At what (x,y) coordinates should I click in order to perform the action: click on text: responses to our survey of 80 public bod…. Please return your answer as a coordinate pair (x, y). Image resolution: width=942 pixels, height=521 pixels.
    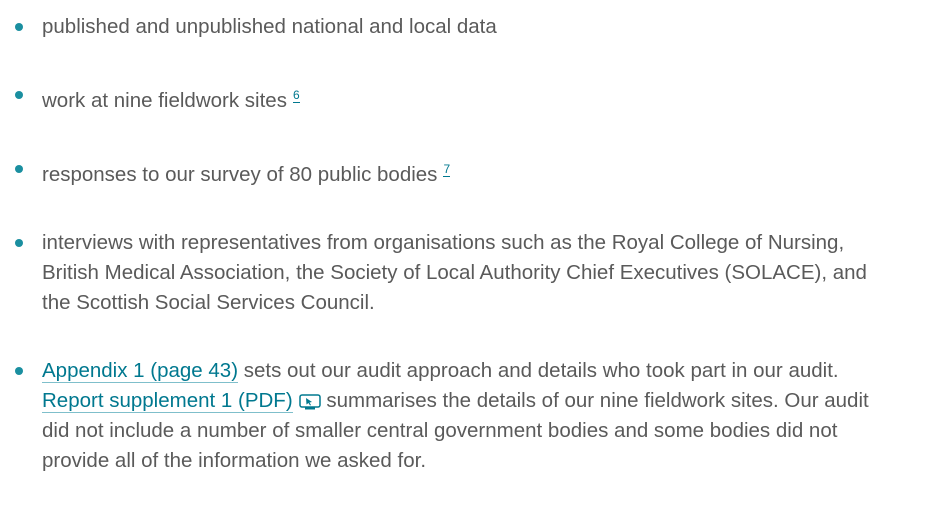
    Looking at the image, I should click on (240, 174).